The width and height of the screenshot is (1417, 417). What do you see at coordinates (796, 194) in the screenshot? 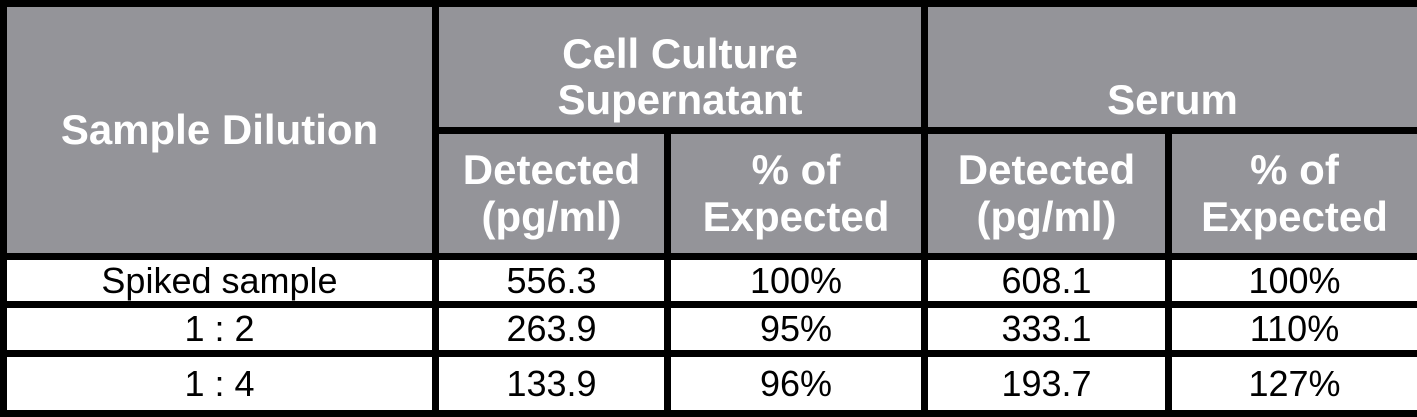
I see `subheader-cc-percent-expected: % of Expected` at bounding box center [796, 194].